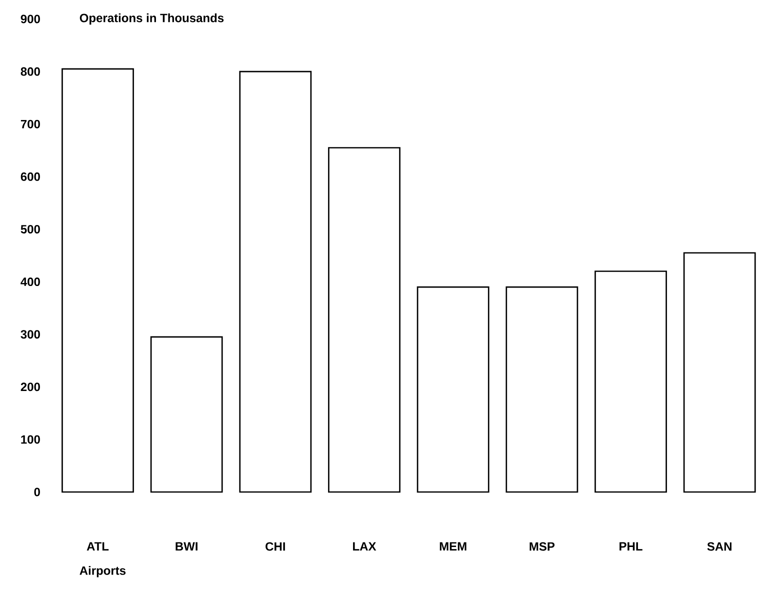  What do you see at coordinates (30, 387) in the screenshot?
I see `y-tick-label: 200` at bounding box center [30, 387].